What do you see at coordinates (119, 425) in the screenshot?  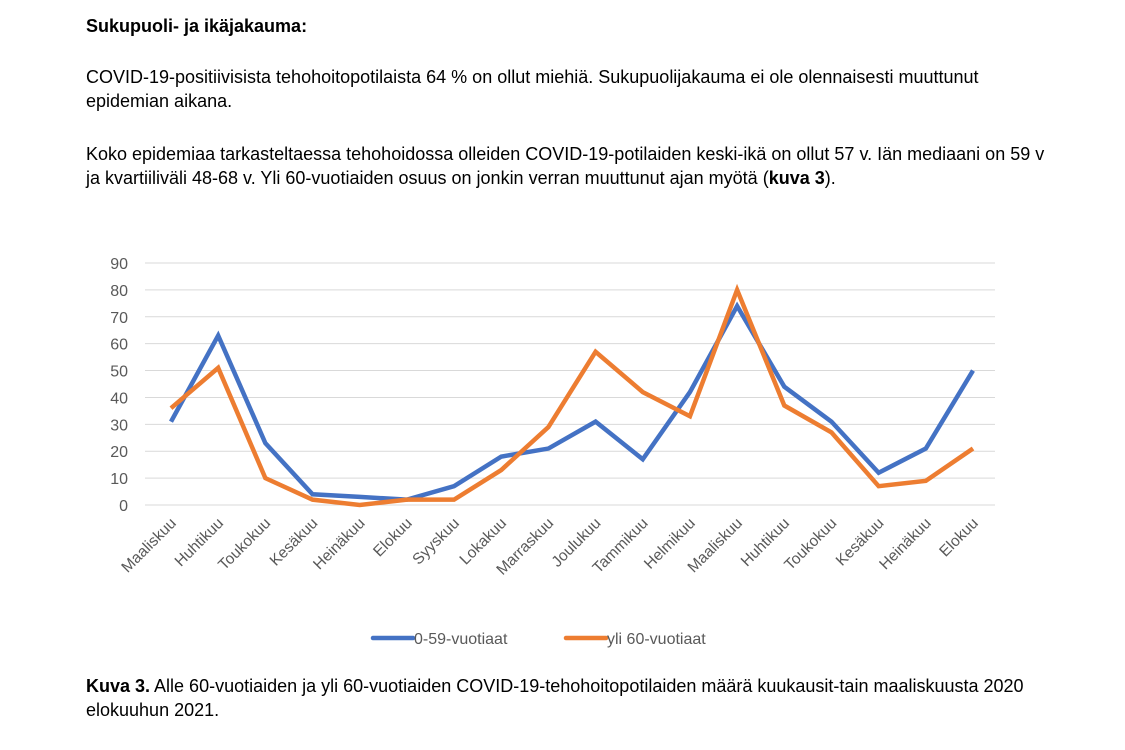 I see `y-tick-label: 30` at bounding box center [119, 425].